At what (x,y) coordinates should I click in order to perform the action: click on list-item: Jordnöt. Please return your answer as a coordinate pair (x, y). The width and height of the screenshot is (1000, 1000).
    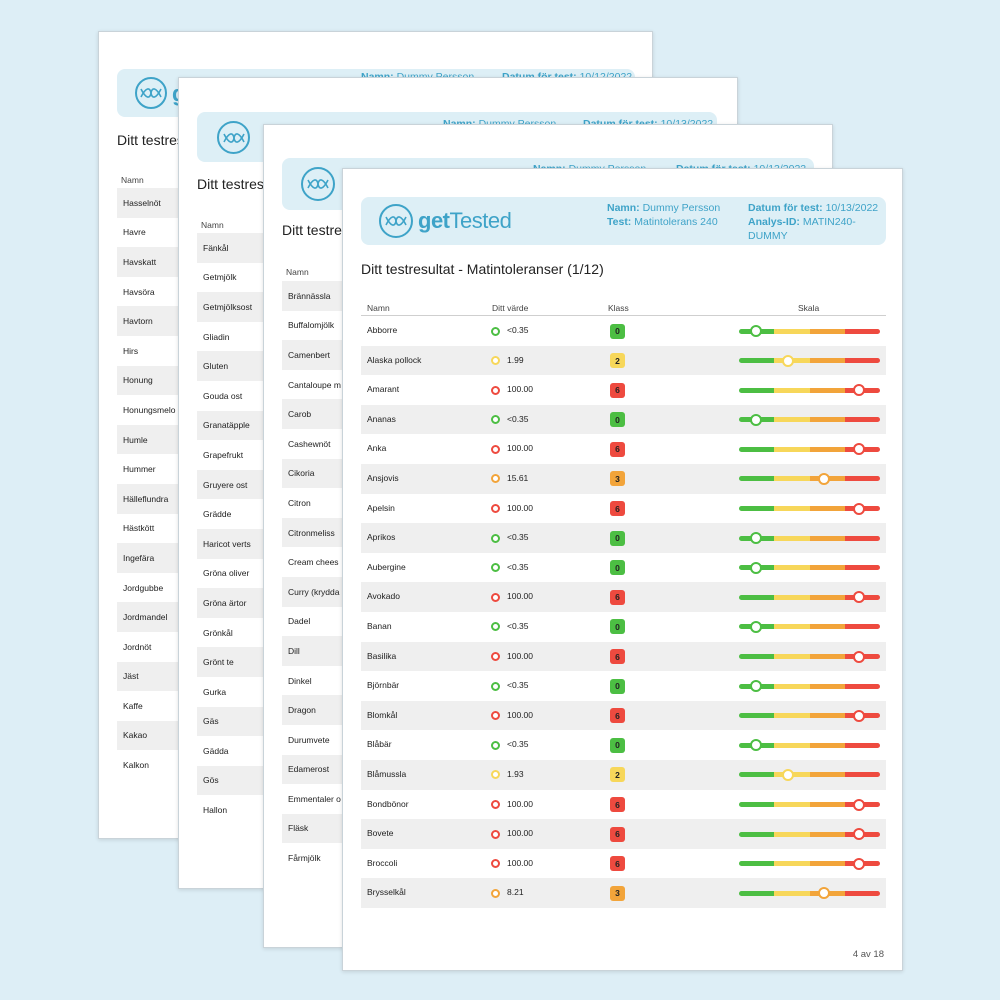
    Looking at the image, I should click on (137, 646).